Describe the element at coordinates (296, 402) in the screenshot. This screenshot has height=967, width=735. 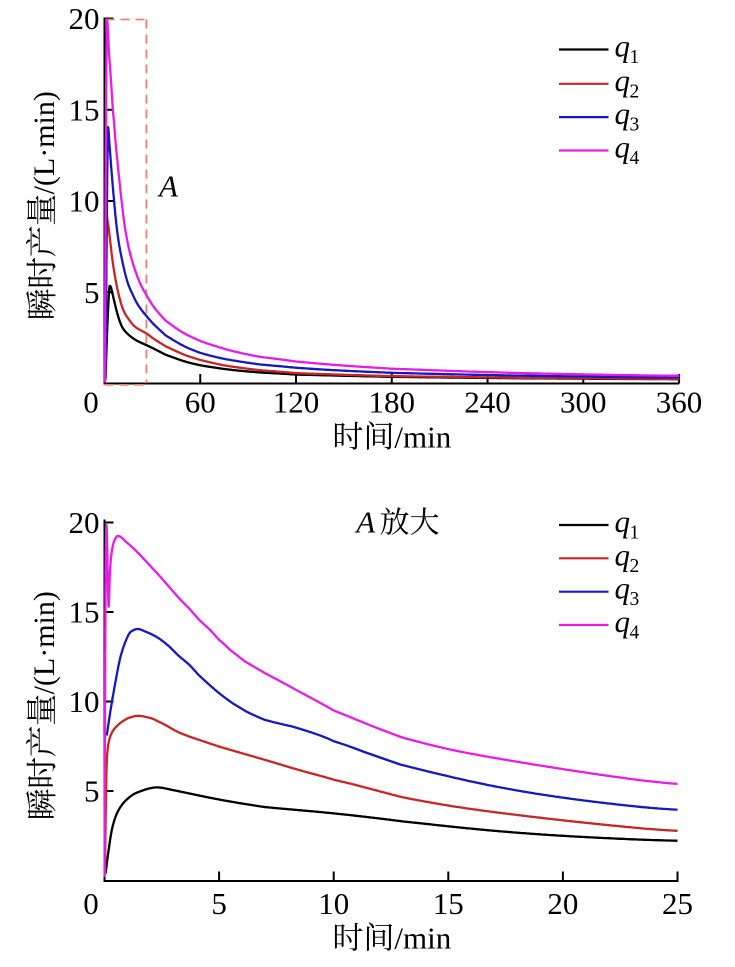
I see `svg-text: 120` at that location.